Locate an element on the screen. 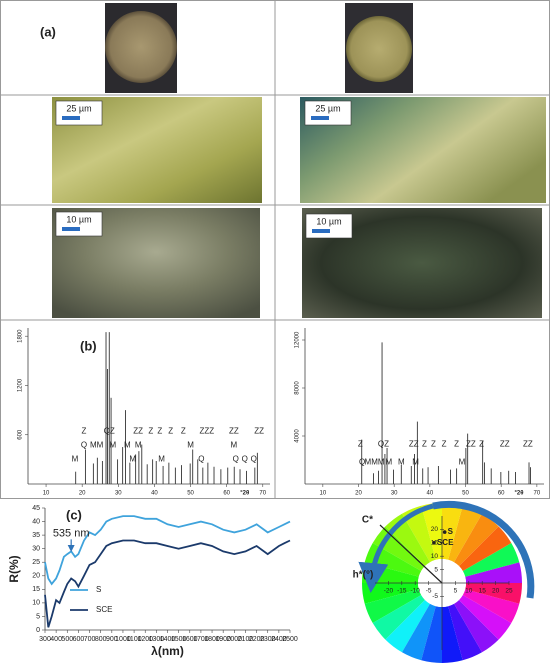 The width and height of the screenshot is (550, 670). y-tick-label: 1800 is located at coordinates (21, 336).